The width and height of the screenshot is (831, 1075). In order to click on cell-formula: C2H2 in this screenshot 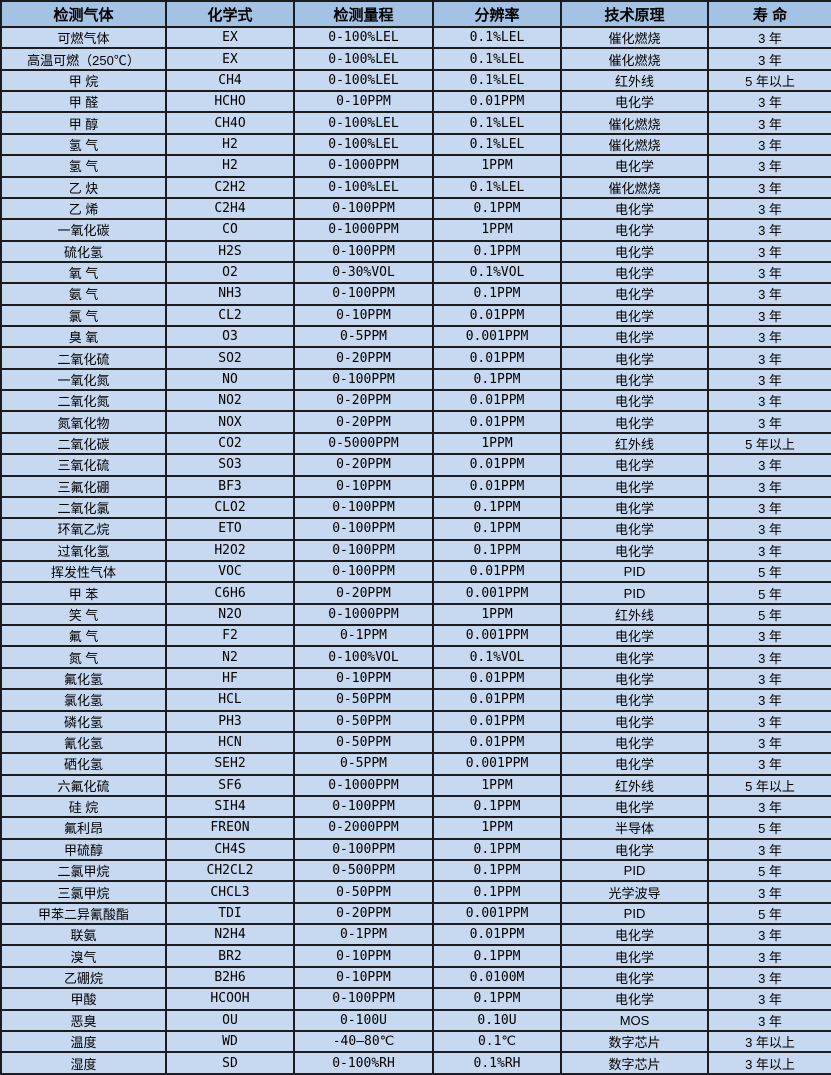, I will do `click(230, 187)`.